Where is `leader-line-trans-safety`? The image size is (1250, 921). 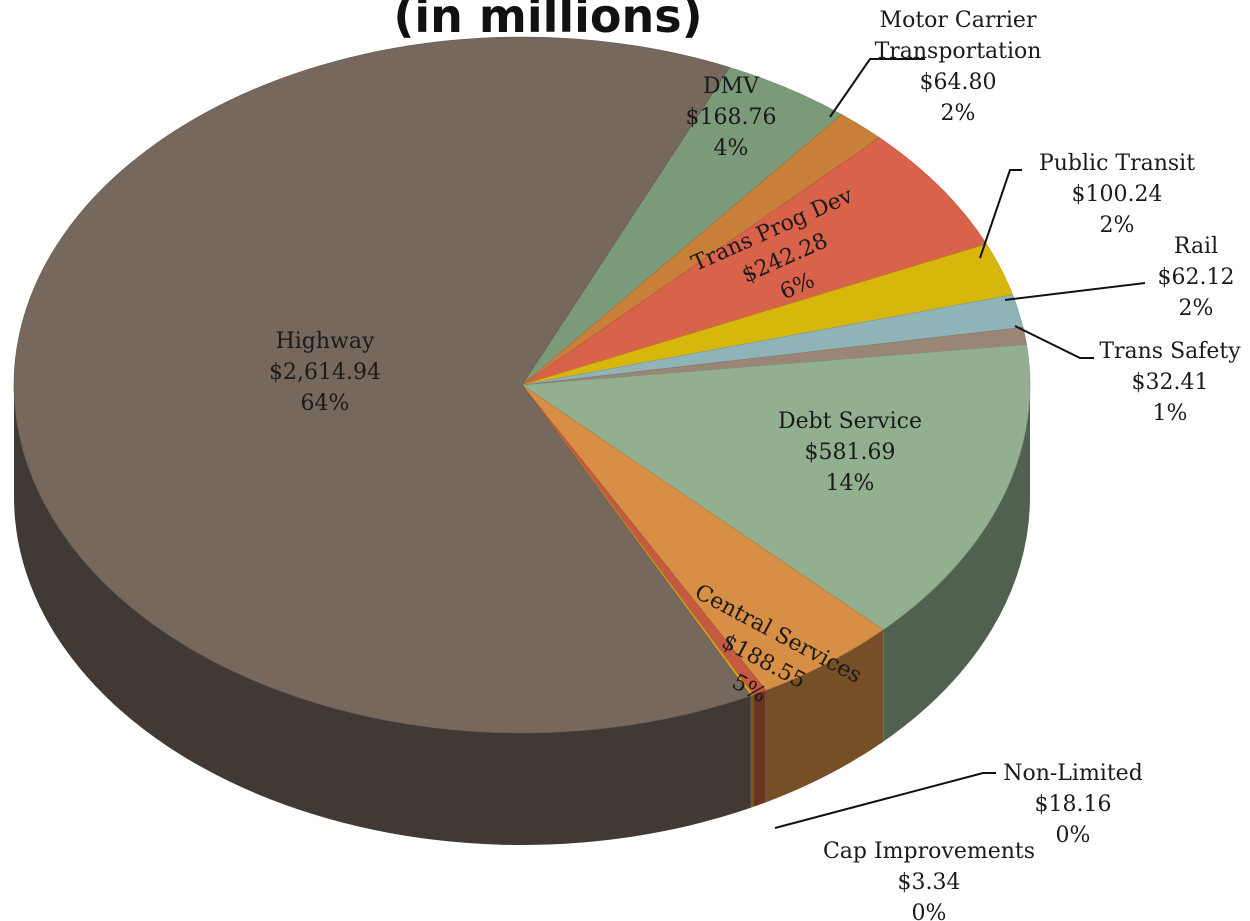
leader-line-trans-safety is located at coordinates (1054, 342).